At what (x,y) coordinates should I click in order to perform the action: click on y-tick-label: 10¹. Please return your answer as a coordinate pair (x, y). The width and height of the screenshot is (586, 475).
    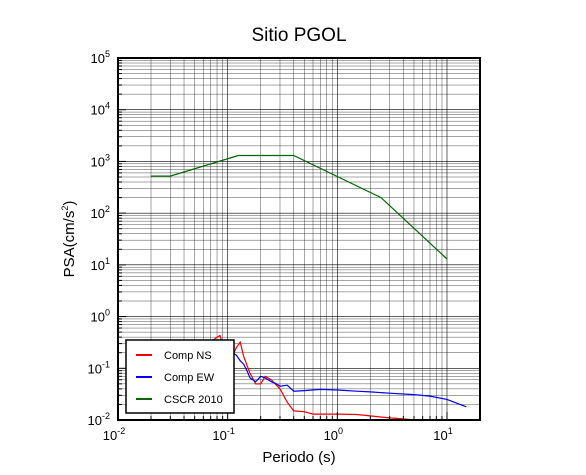
    Looking at the image, I should click on (100, 264).